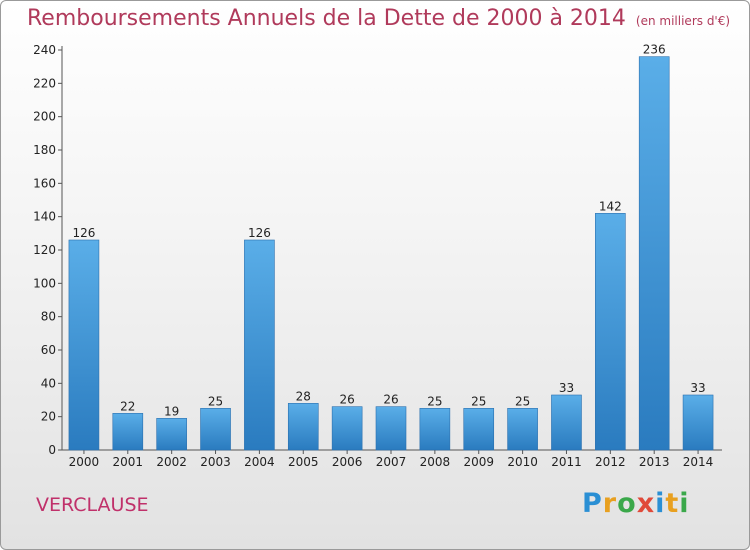 The image size is (750, 550). What do you see at coordinates (347, 428) in the screenshot?
I see `bar-2006` at bounding box center [347, 428].